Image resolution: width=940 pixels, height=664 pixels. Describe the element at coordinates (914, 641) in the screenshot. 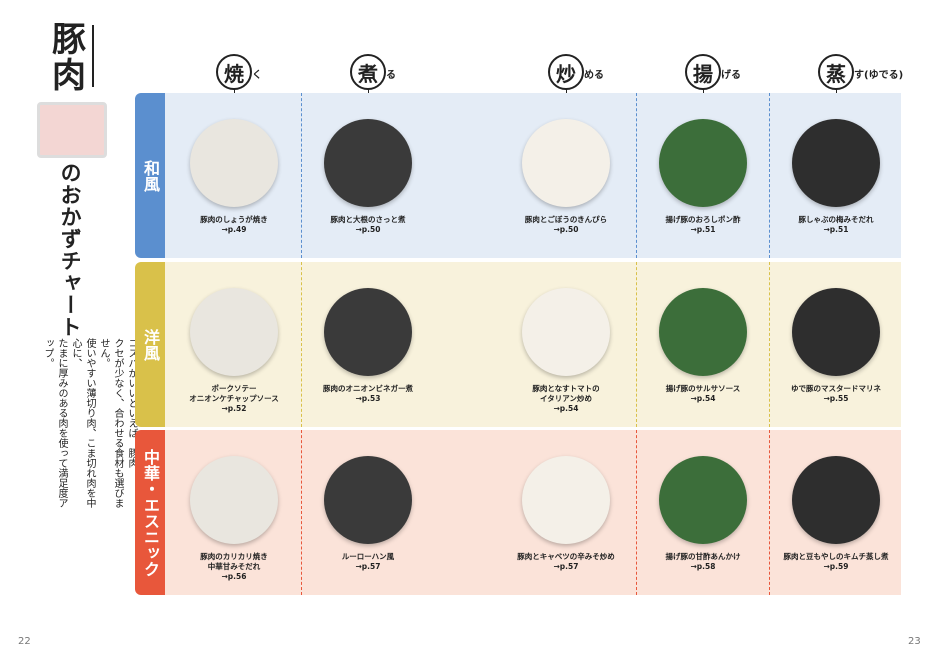

I see `page-number: 23` at that location.